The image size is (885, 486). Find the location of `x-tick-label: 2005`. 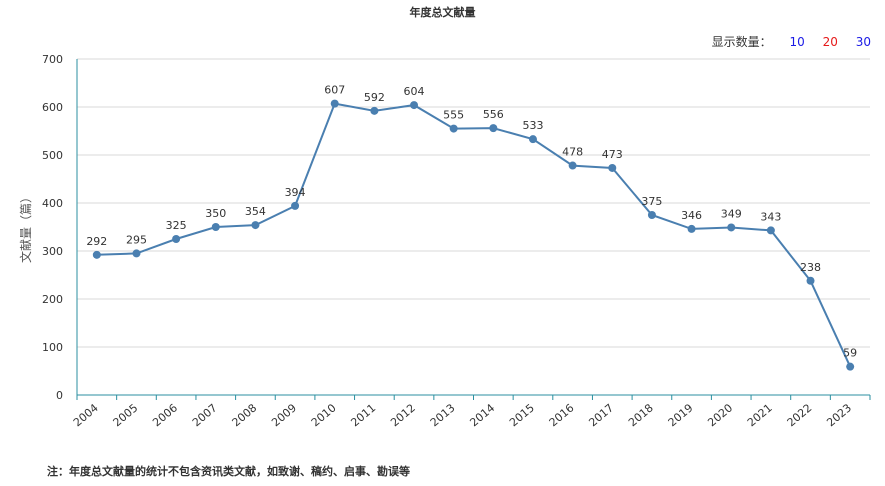

x-tick-label: 2005 is located at coordinates (126, 415).